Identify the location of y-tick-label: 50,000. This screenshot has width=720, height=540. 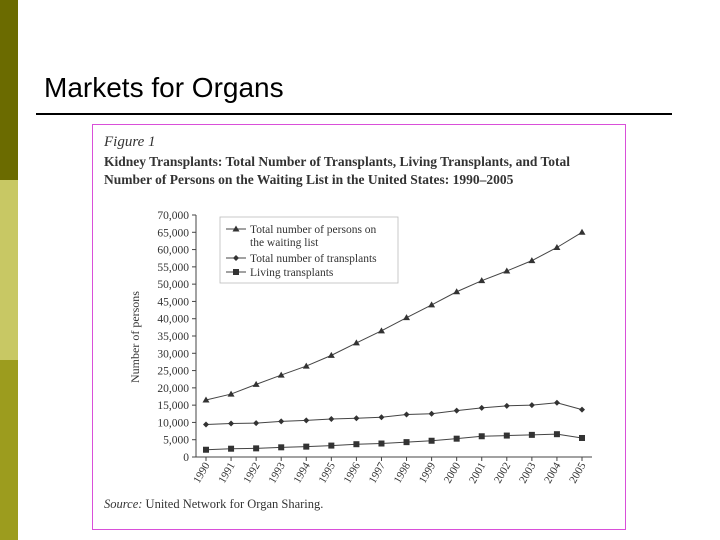
(173, 285).